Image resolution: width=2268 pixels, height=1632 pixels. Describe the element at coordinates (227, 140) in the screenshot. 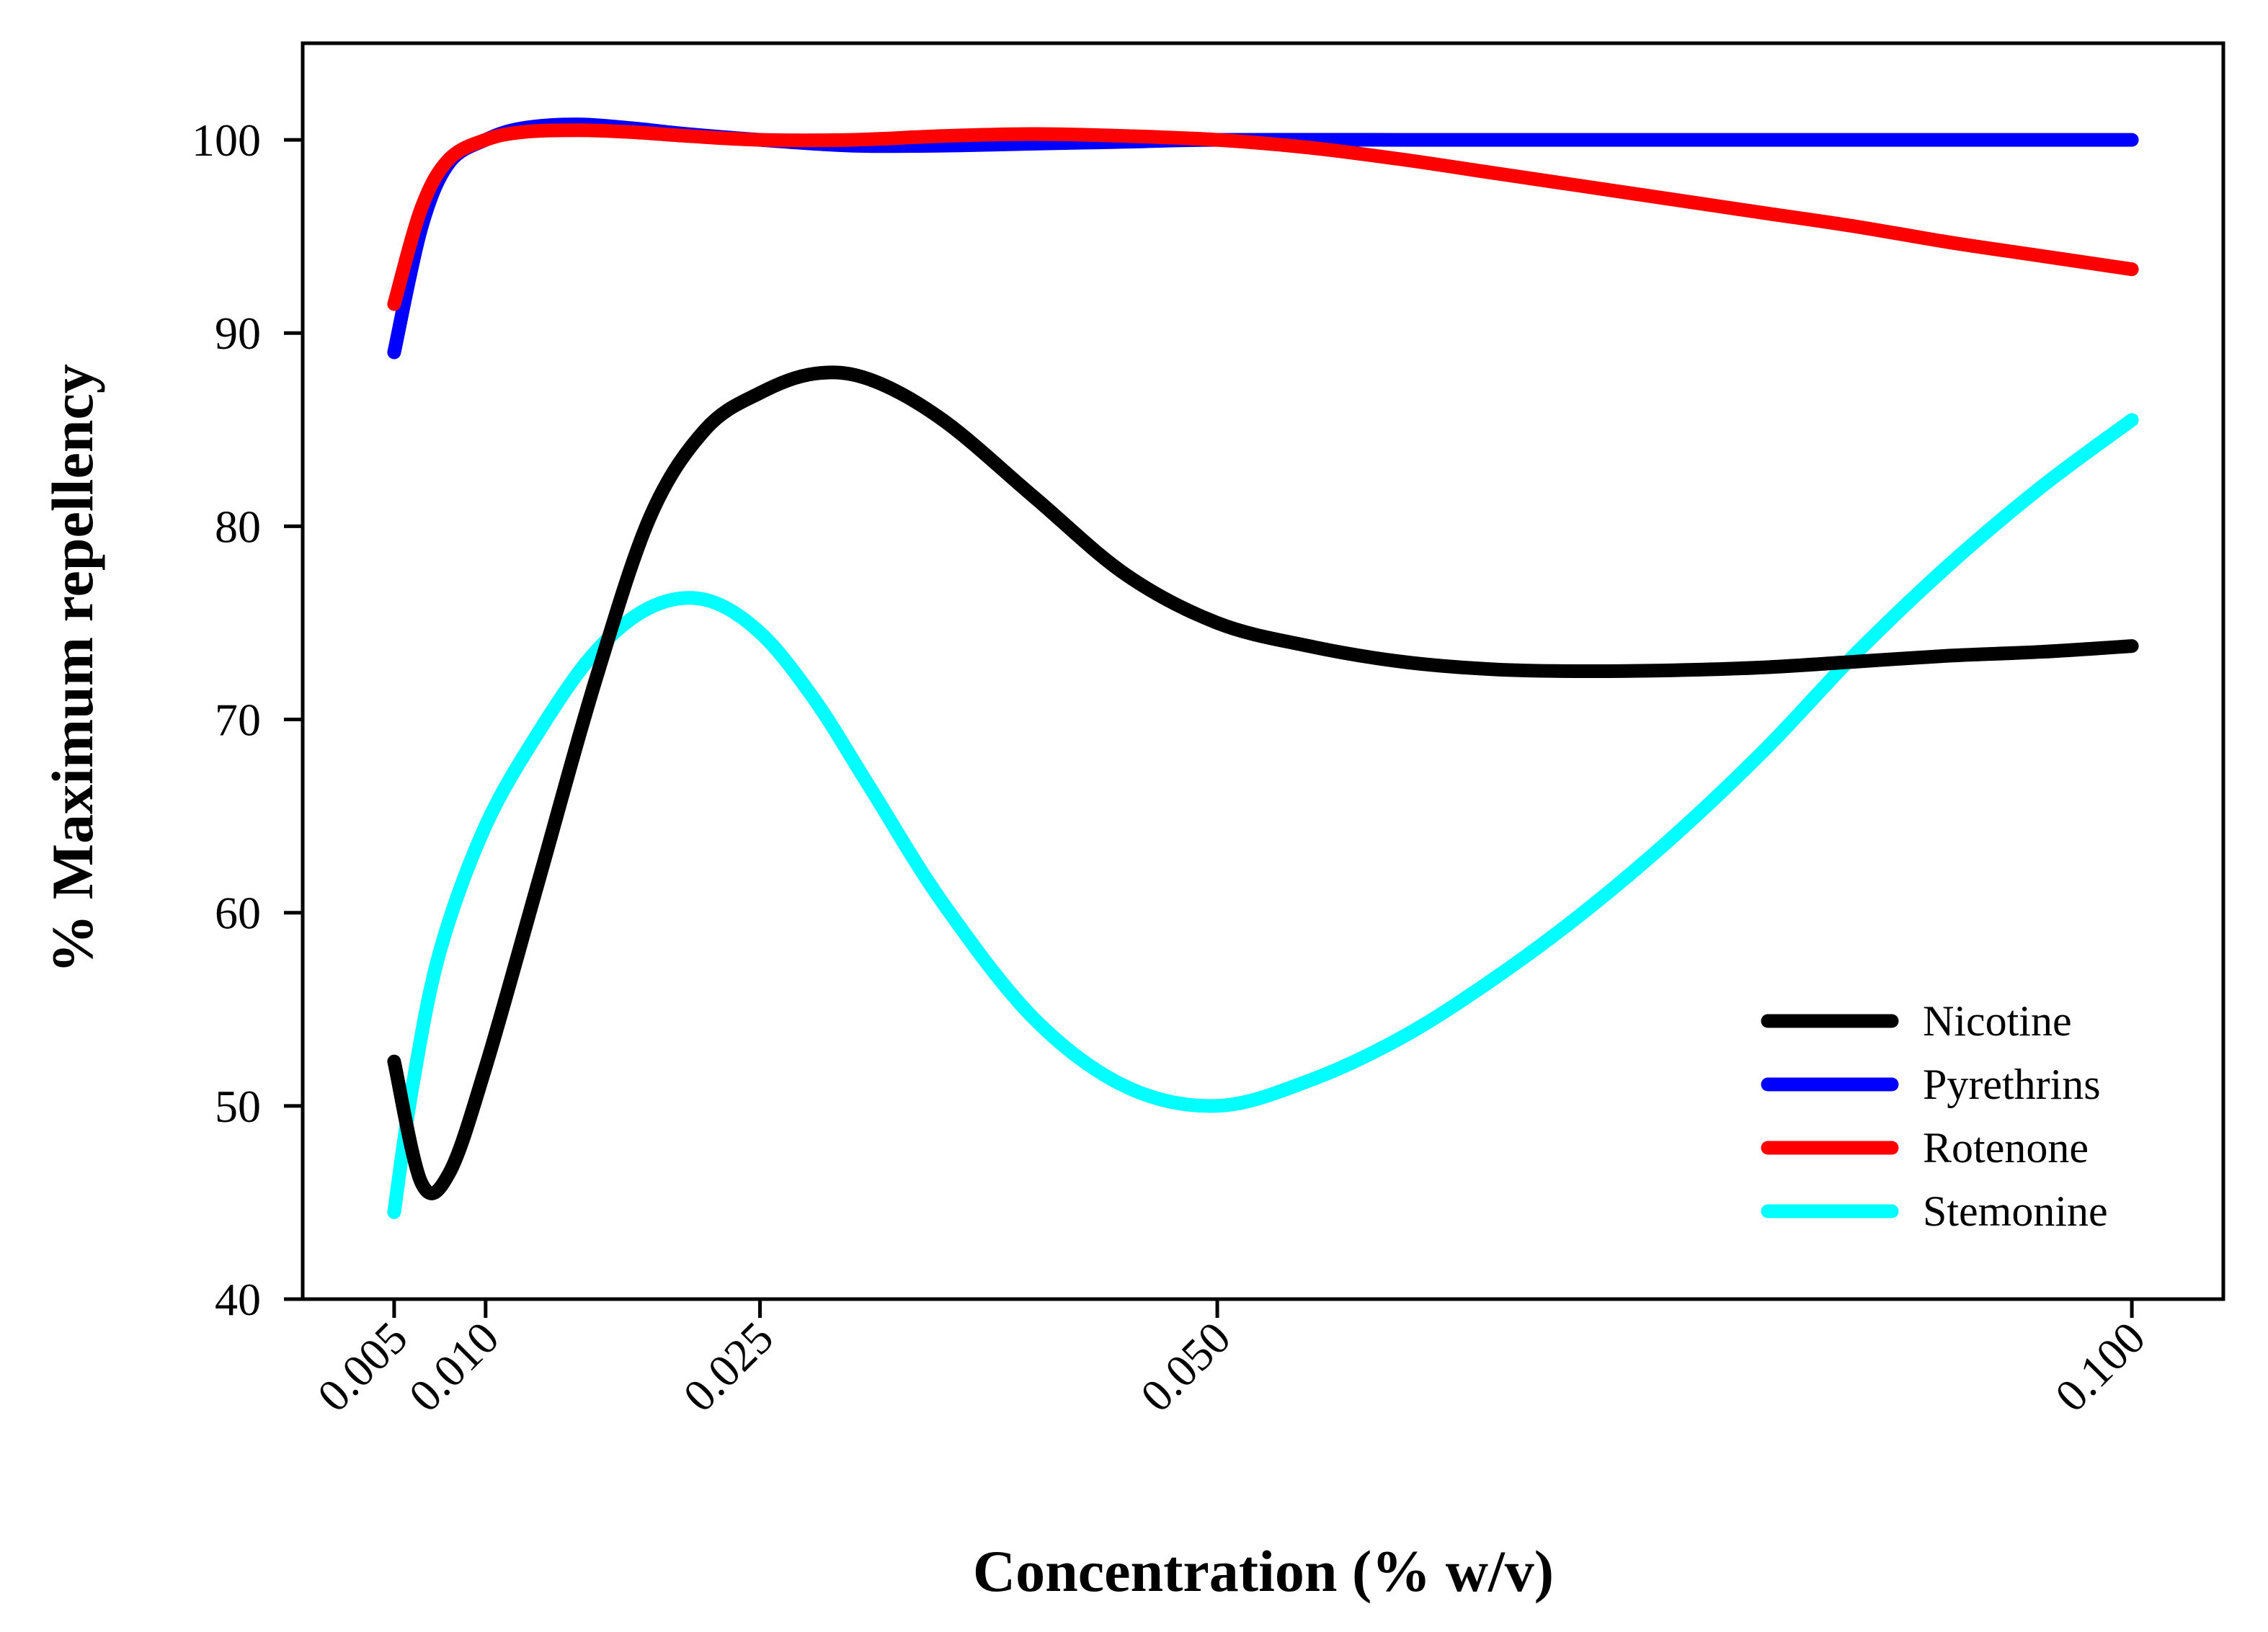

I see `y-tick-label: 100` at that location.